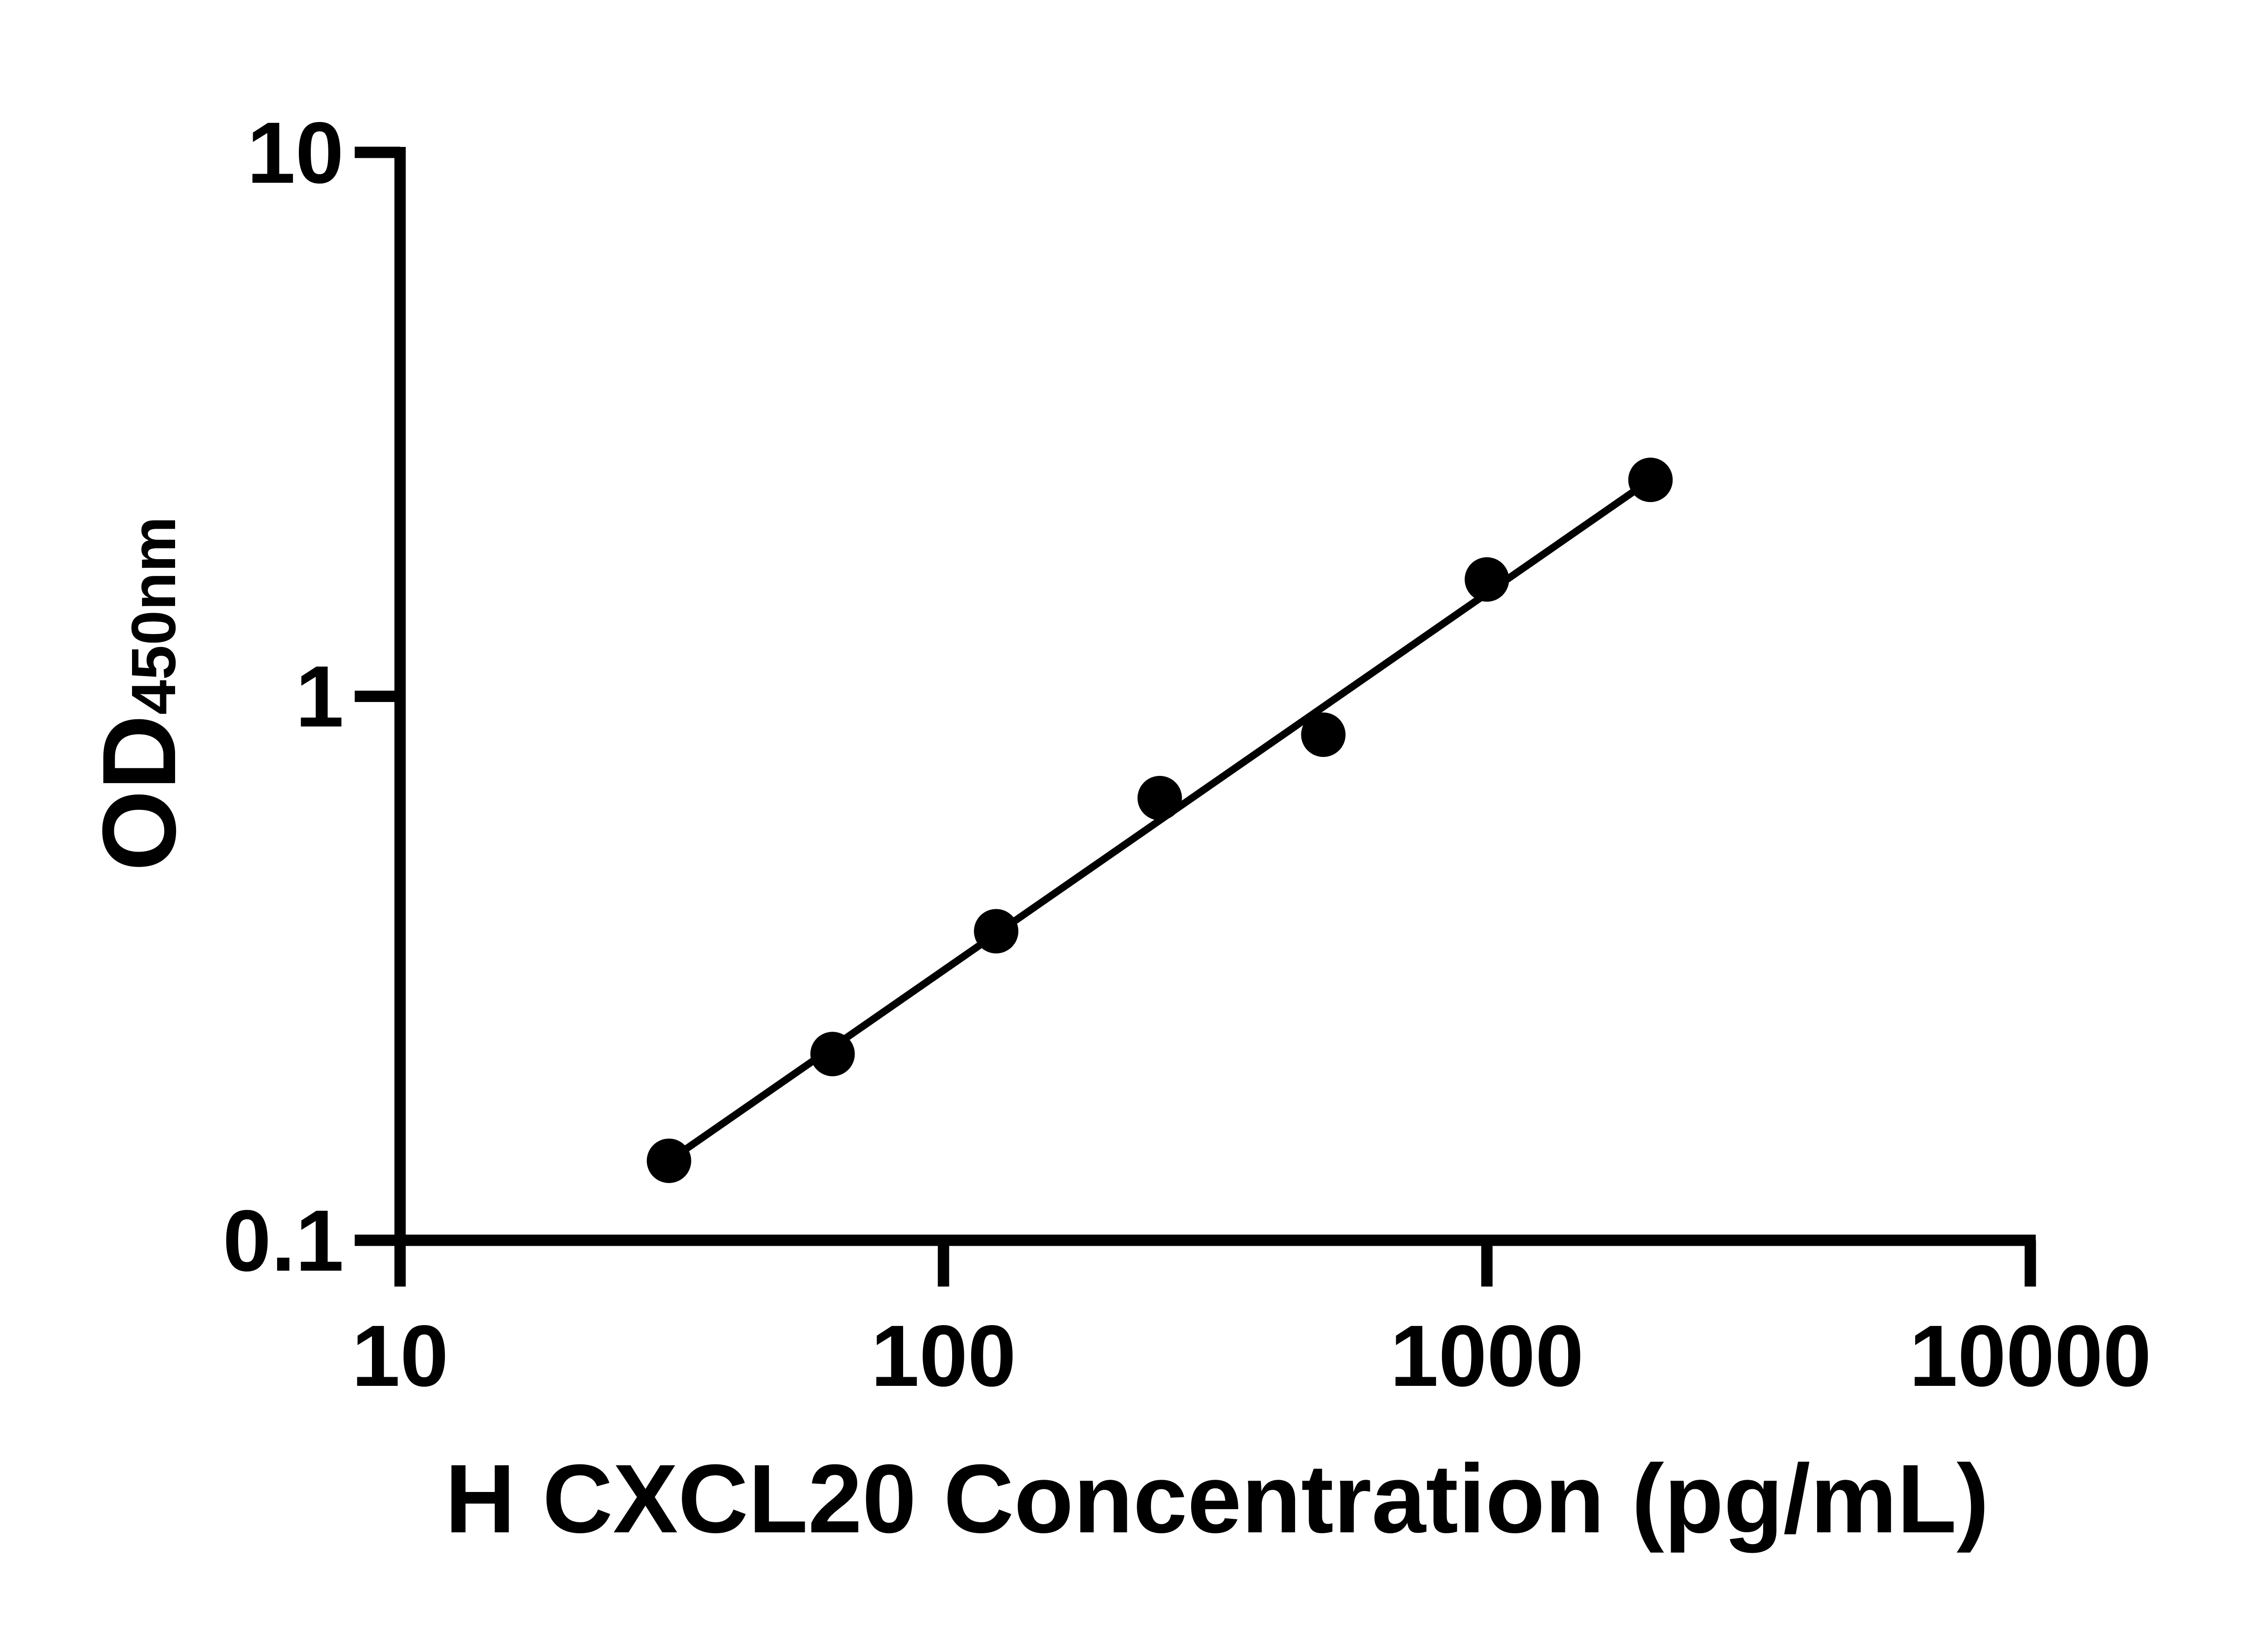 Image resolution: width=2268 pixels, height=1638 pixels. What do you see at coordinates (1487, 1355) in the screenshot?
I see `x-tick-label-1000: 1000` at bounding box center [1487, 1355].